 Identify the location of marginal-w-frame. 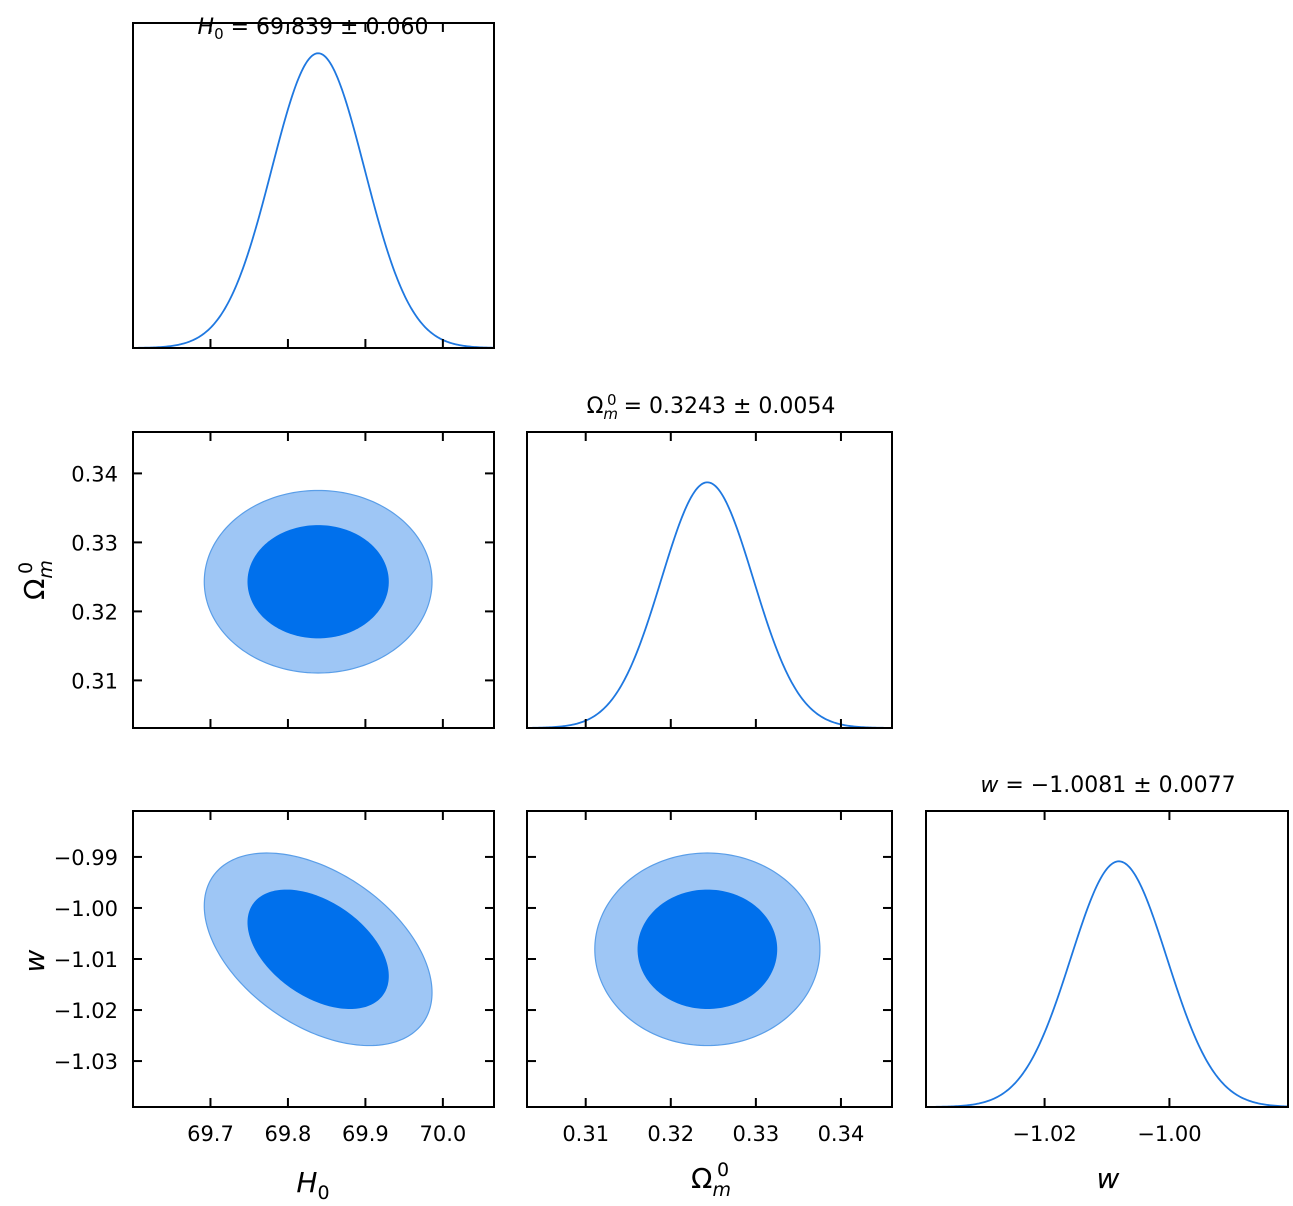
(1107, 959).